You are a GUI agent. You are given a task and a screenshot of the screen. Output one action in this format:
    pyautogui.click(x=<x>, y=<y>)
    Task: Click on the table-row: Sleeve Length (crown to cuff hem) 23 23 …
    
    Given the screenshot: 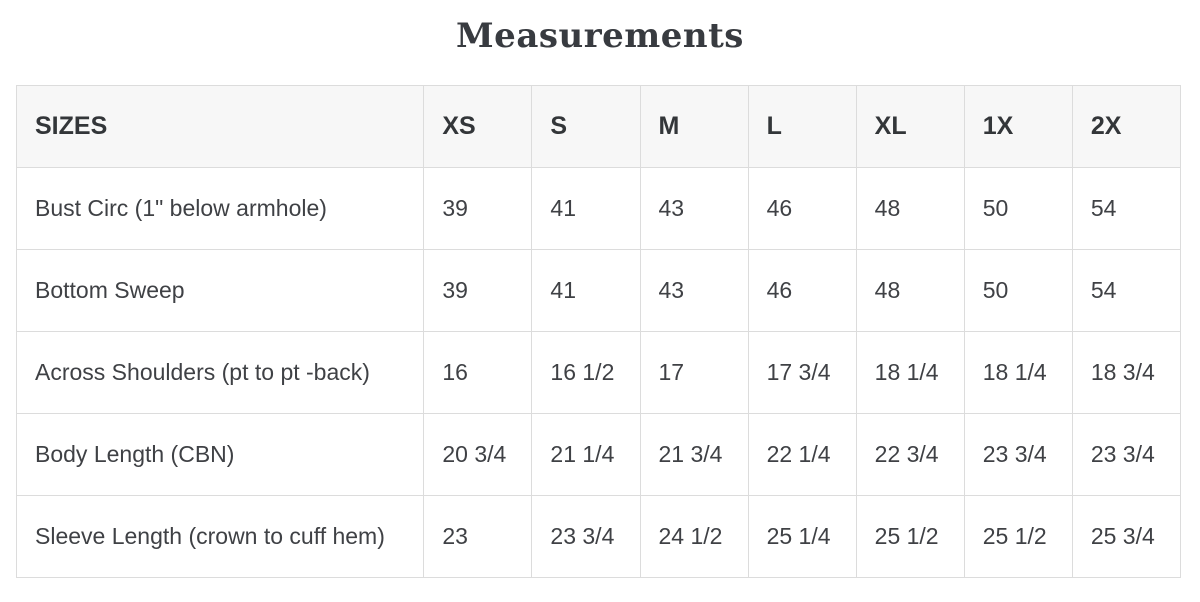 What is the action you would take?
    pyautogui.click(x=598, y=536)
    